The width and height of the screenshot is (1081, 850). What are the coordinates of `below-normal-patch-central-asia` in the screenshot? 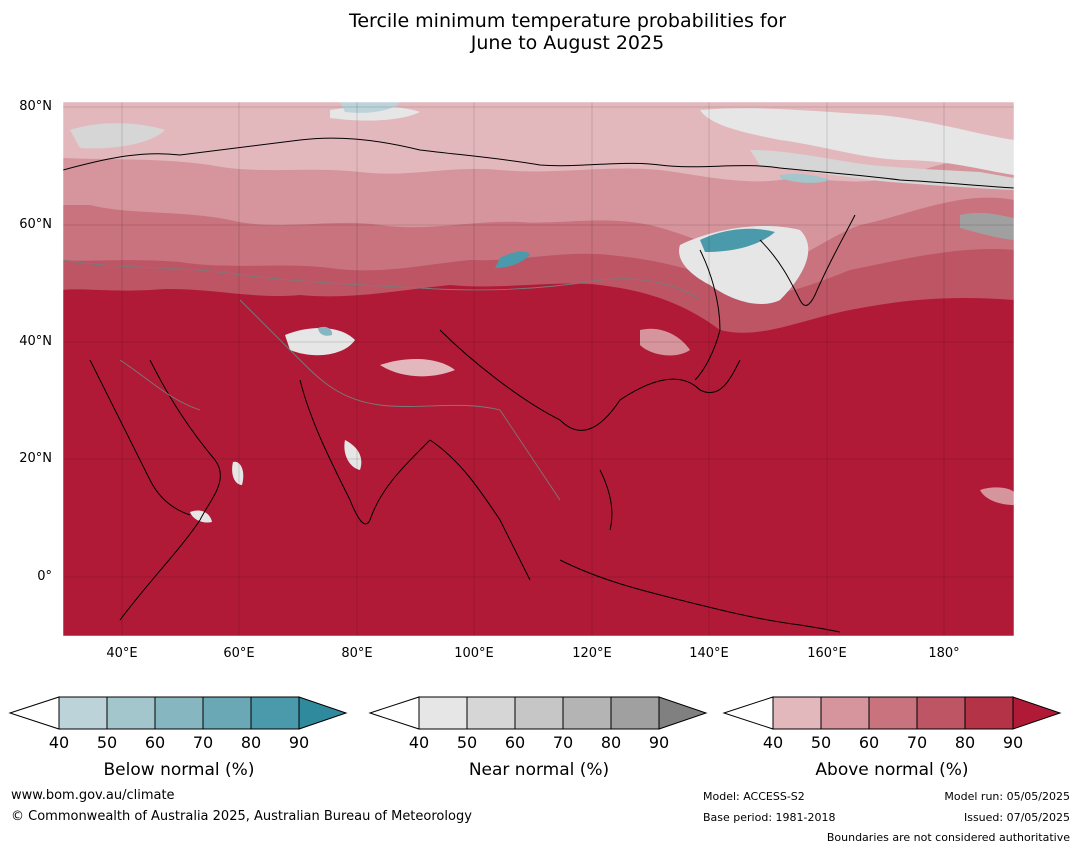 It's located at (325, 331).